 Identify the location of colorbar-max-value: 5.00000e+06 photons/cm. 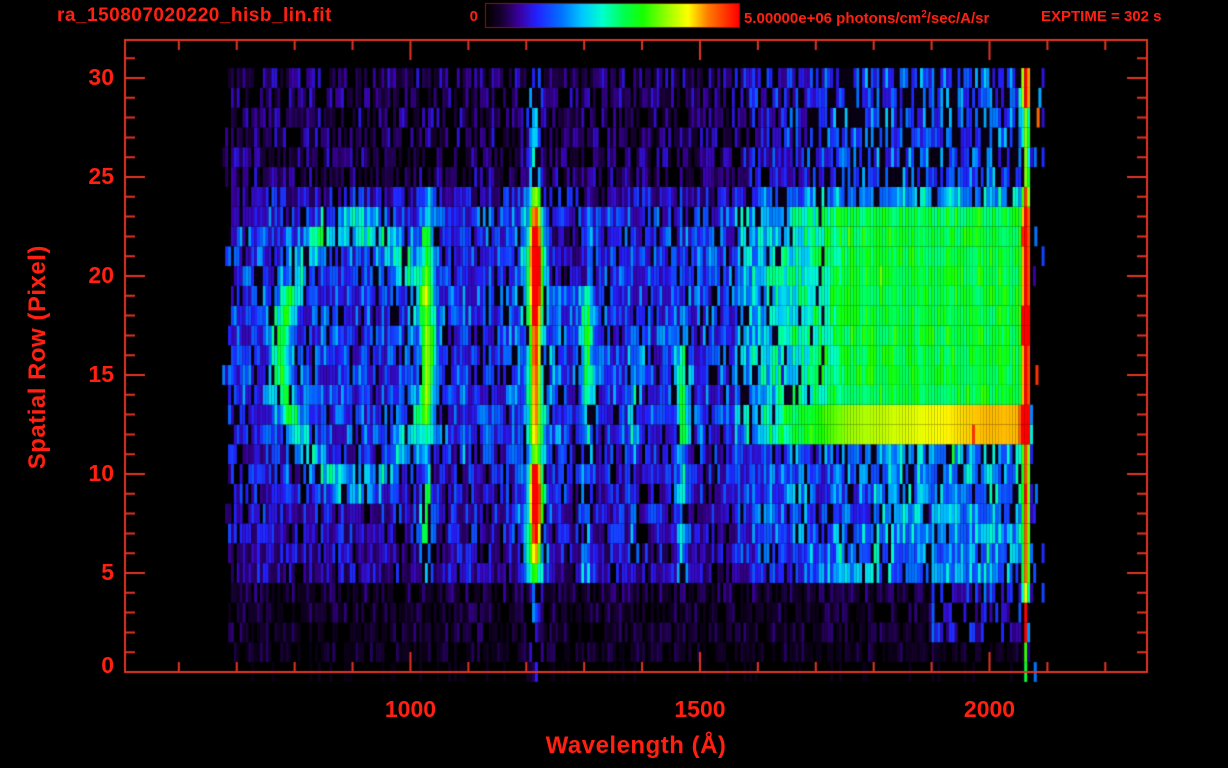
(833, 18).